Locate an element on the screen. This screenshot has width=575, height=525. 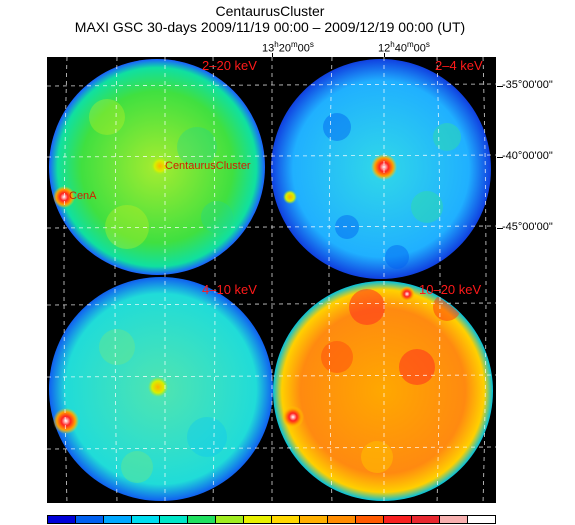
band-label-4-10kev: 4–10 keV is located at coordinates (229, 289).